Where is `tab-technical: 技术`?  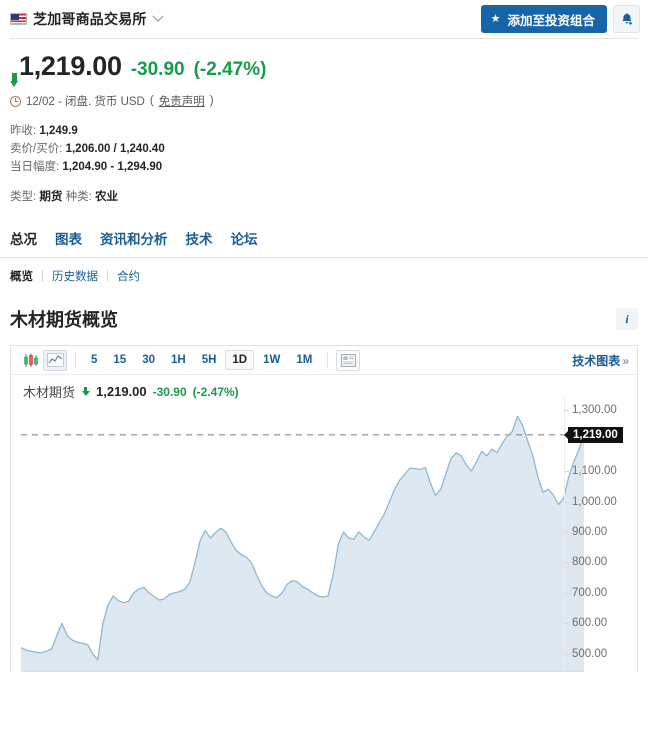 tab-technical: 技术 is located at coordinates (199, 239).